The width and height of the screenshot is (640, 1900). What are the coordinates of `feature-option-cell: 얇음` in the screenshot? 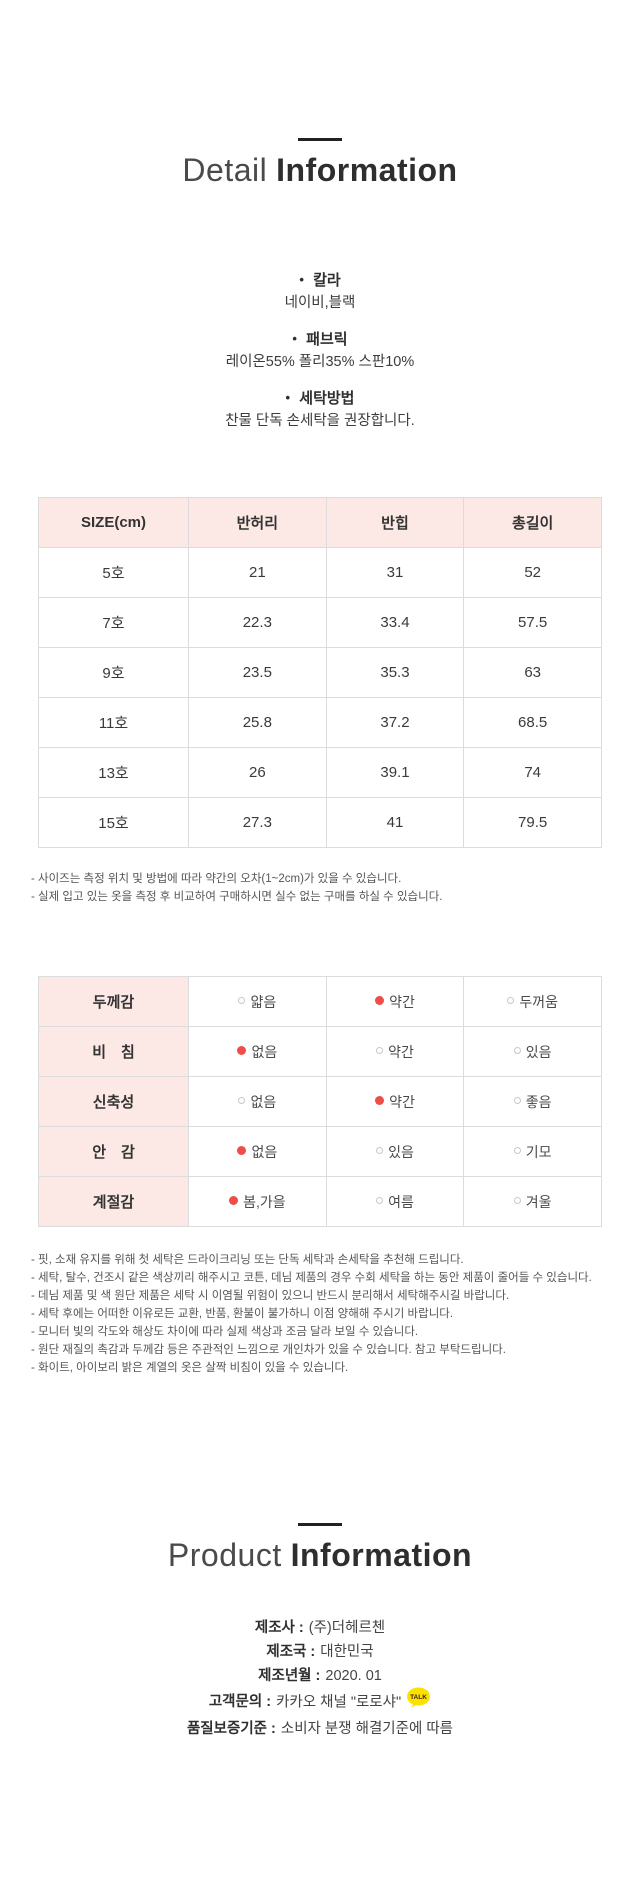 It's located at (257, 1001).